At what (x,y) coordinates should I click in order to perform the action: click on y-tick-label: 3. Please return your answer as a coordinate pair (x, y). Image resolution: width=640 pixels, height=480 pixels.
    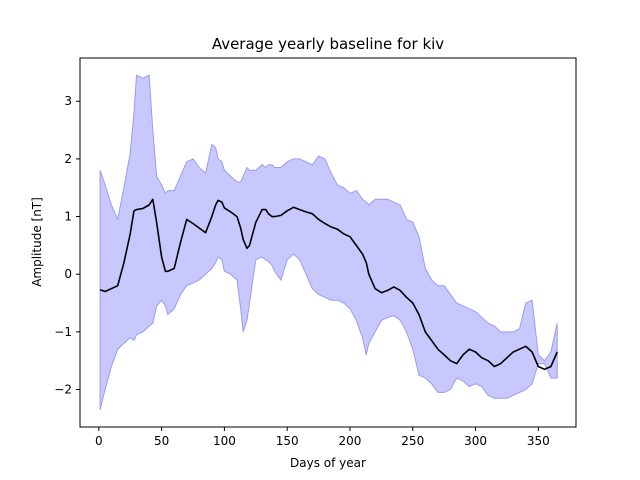
    Looking at the image, I should click on (68, 101).